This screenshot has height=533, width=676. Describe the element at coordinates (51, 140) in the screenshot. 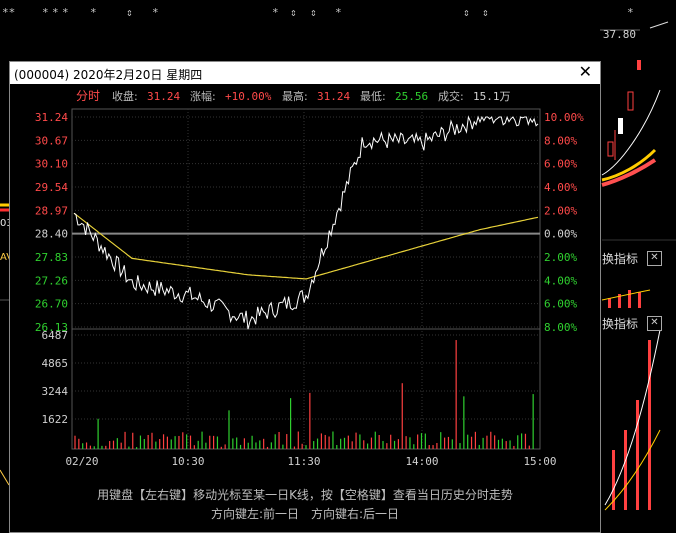

I see `price-tick-label: 30.67` at that location.